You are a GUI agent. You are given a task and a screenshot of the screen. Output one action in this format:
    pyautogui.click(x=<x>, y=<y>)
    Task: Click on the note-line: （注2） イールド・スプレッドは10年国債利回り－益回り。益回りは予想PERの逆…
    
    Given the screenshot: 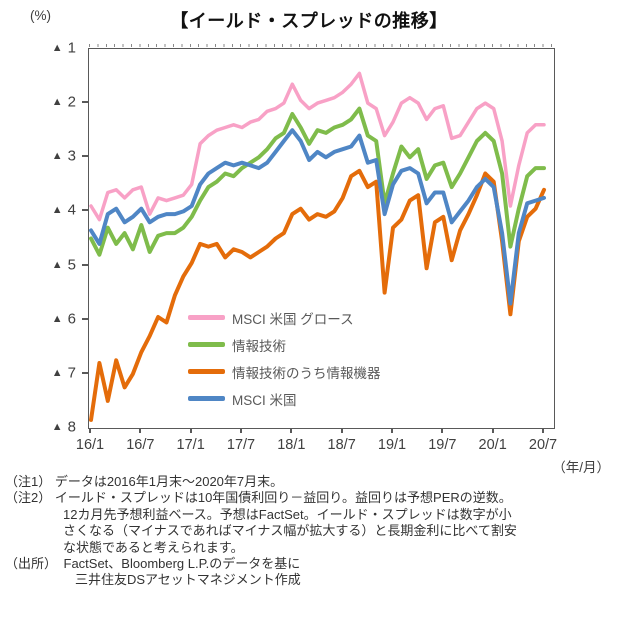 What is the action you would take?
    pyautogui.click(x=258, y=498)
    